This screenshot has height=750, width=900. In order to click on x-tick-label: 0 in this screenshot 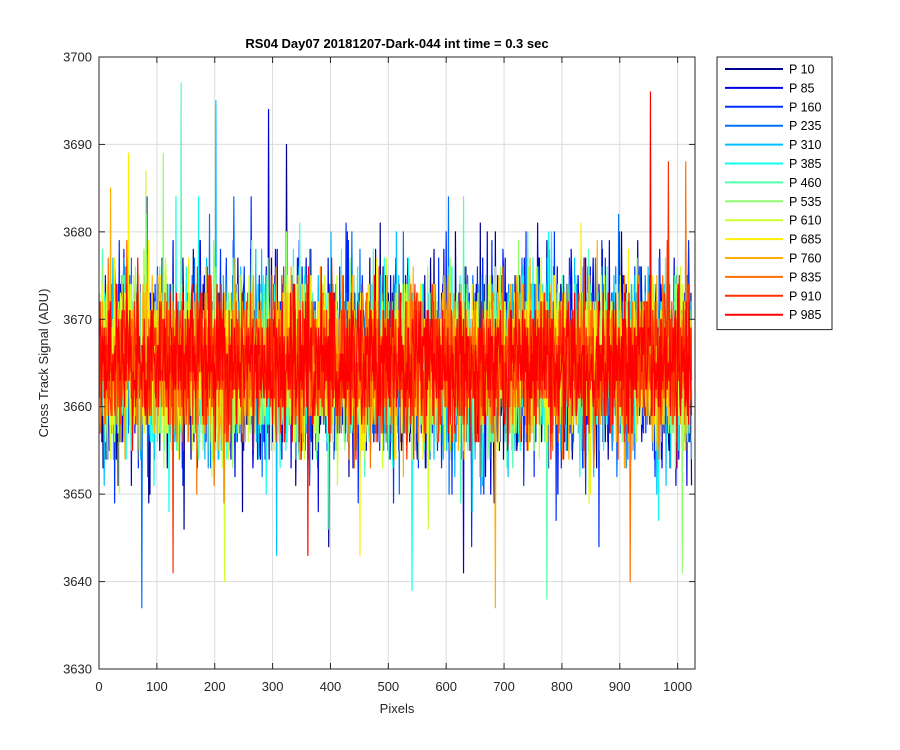, I will do `click(98, 686)`.